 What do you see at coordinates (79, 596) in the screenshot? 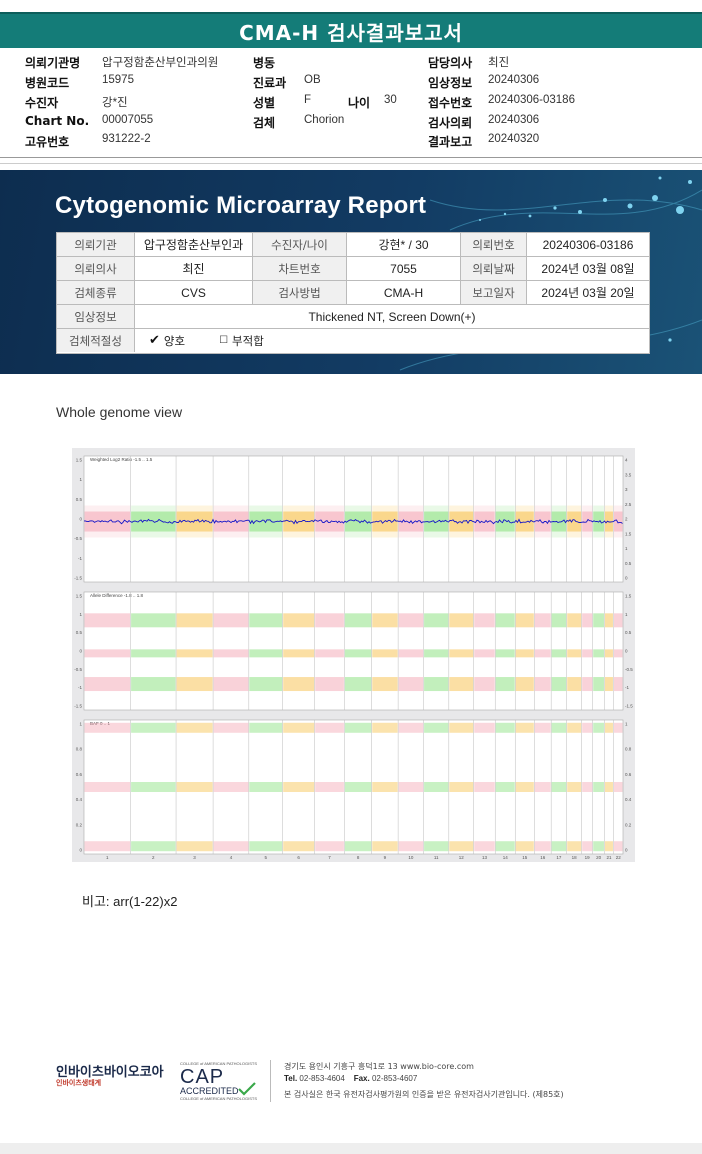
I see `y-tick-label-left: 1.5` at bounding box center [79, 596].